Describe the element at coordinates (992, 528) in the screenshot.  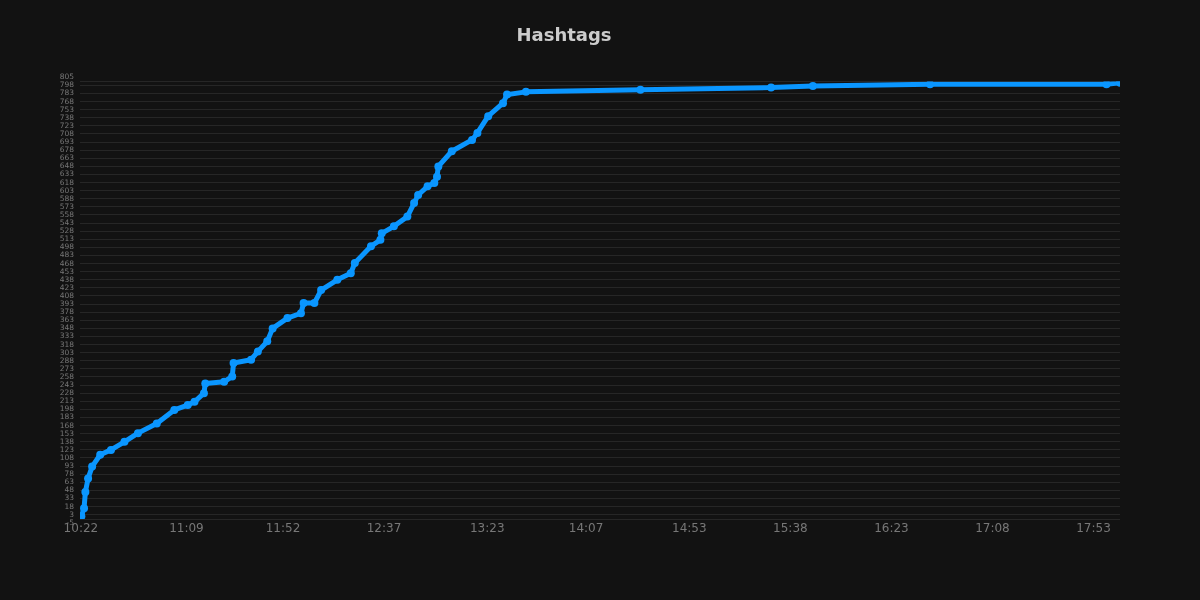
I see `x-tick-label: 17:08` at that location.